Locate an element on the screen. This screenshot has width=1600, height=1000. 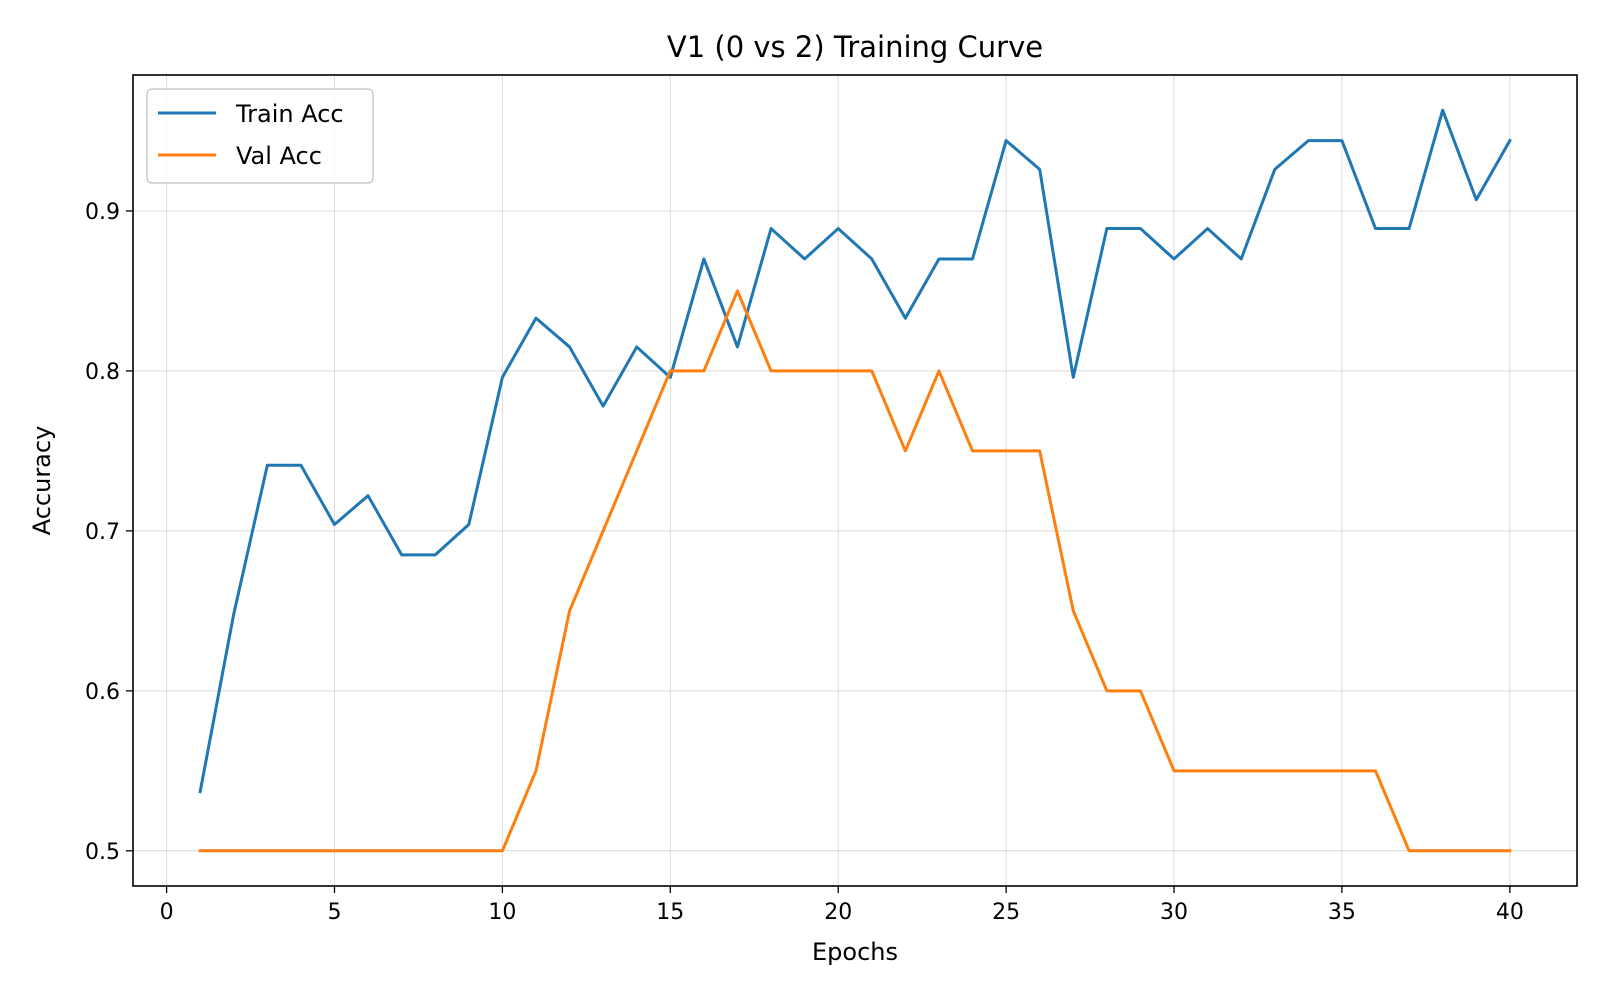
x-tick-label: 30 is located at coordinates (1174, 912).